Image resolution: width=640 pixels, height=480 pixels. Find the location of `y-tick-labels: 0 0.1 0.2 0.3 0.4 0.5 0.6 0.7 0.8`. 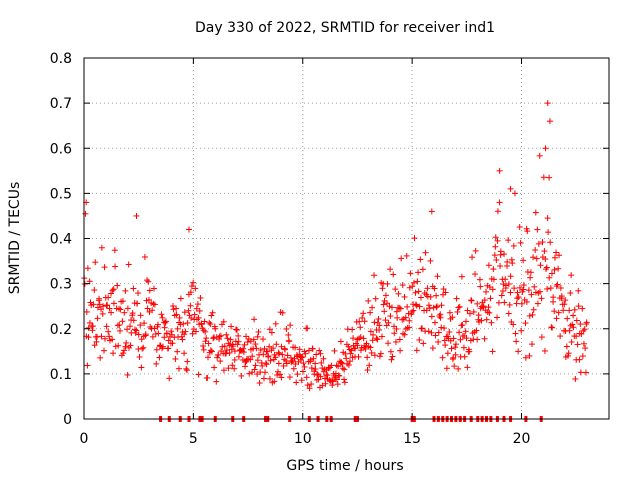

y-tick-labels: 0 0.1 0.2 0.3 0.4 0.5 0.6 0.7 0.8 is located at coordinates (61, 239).